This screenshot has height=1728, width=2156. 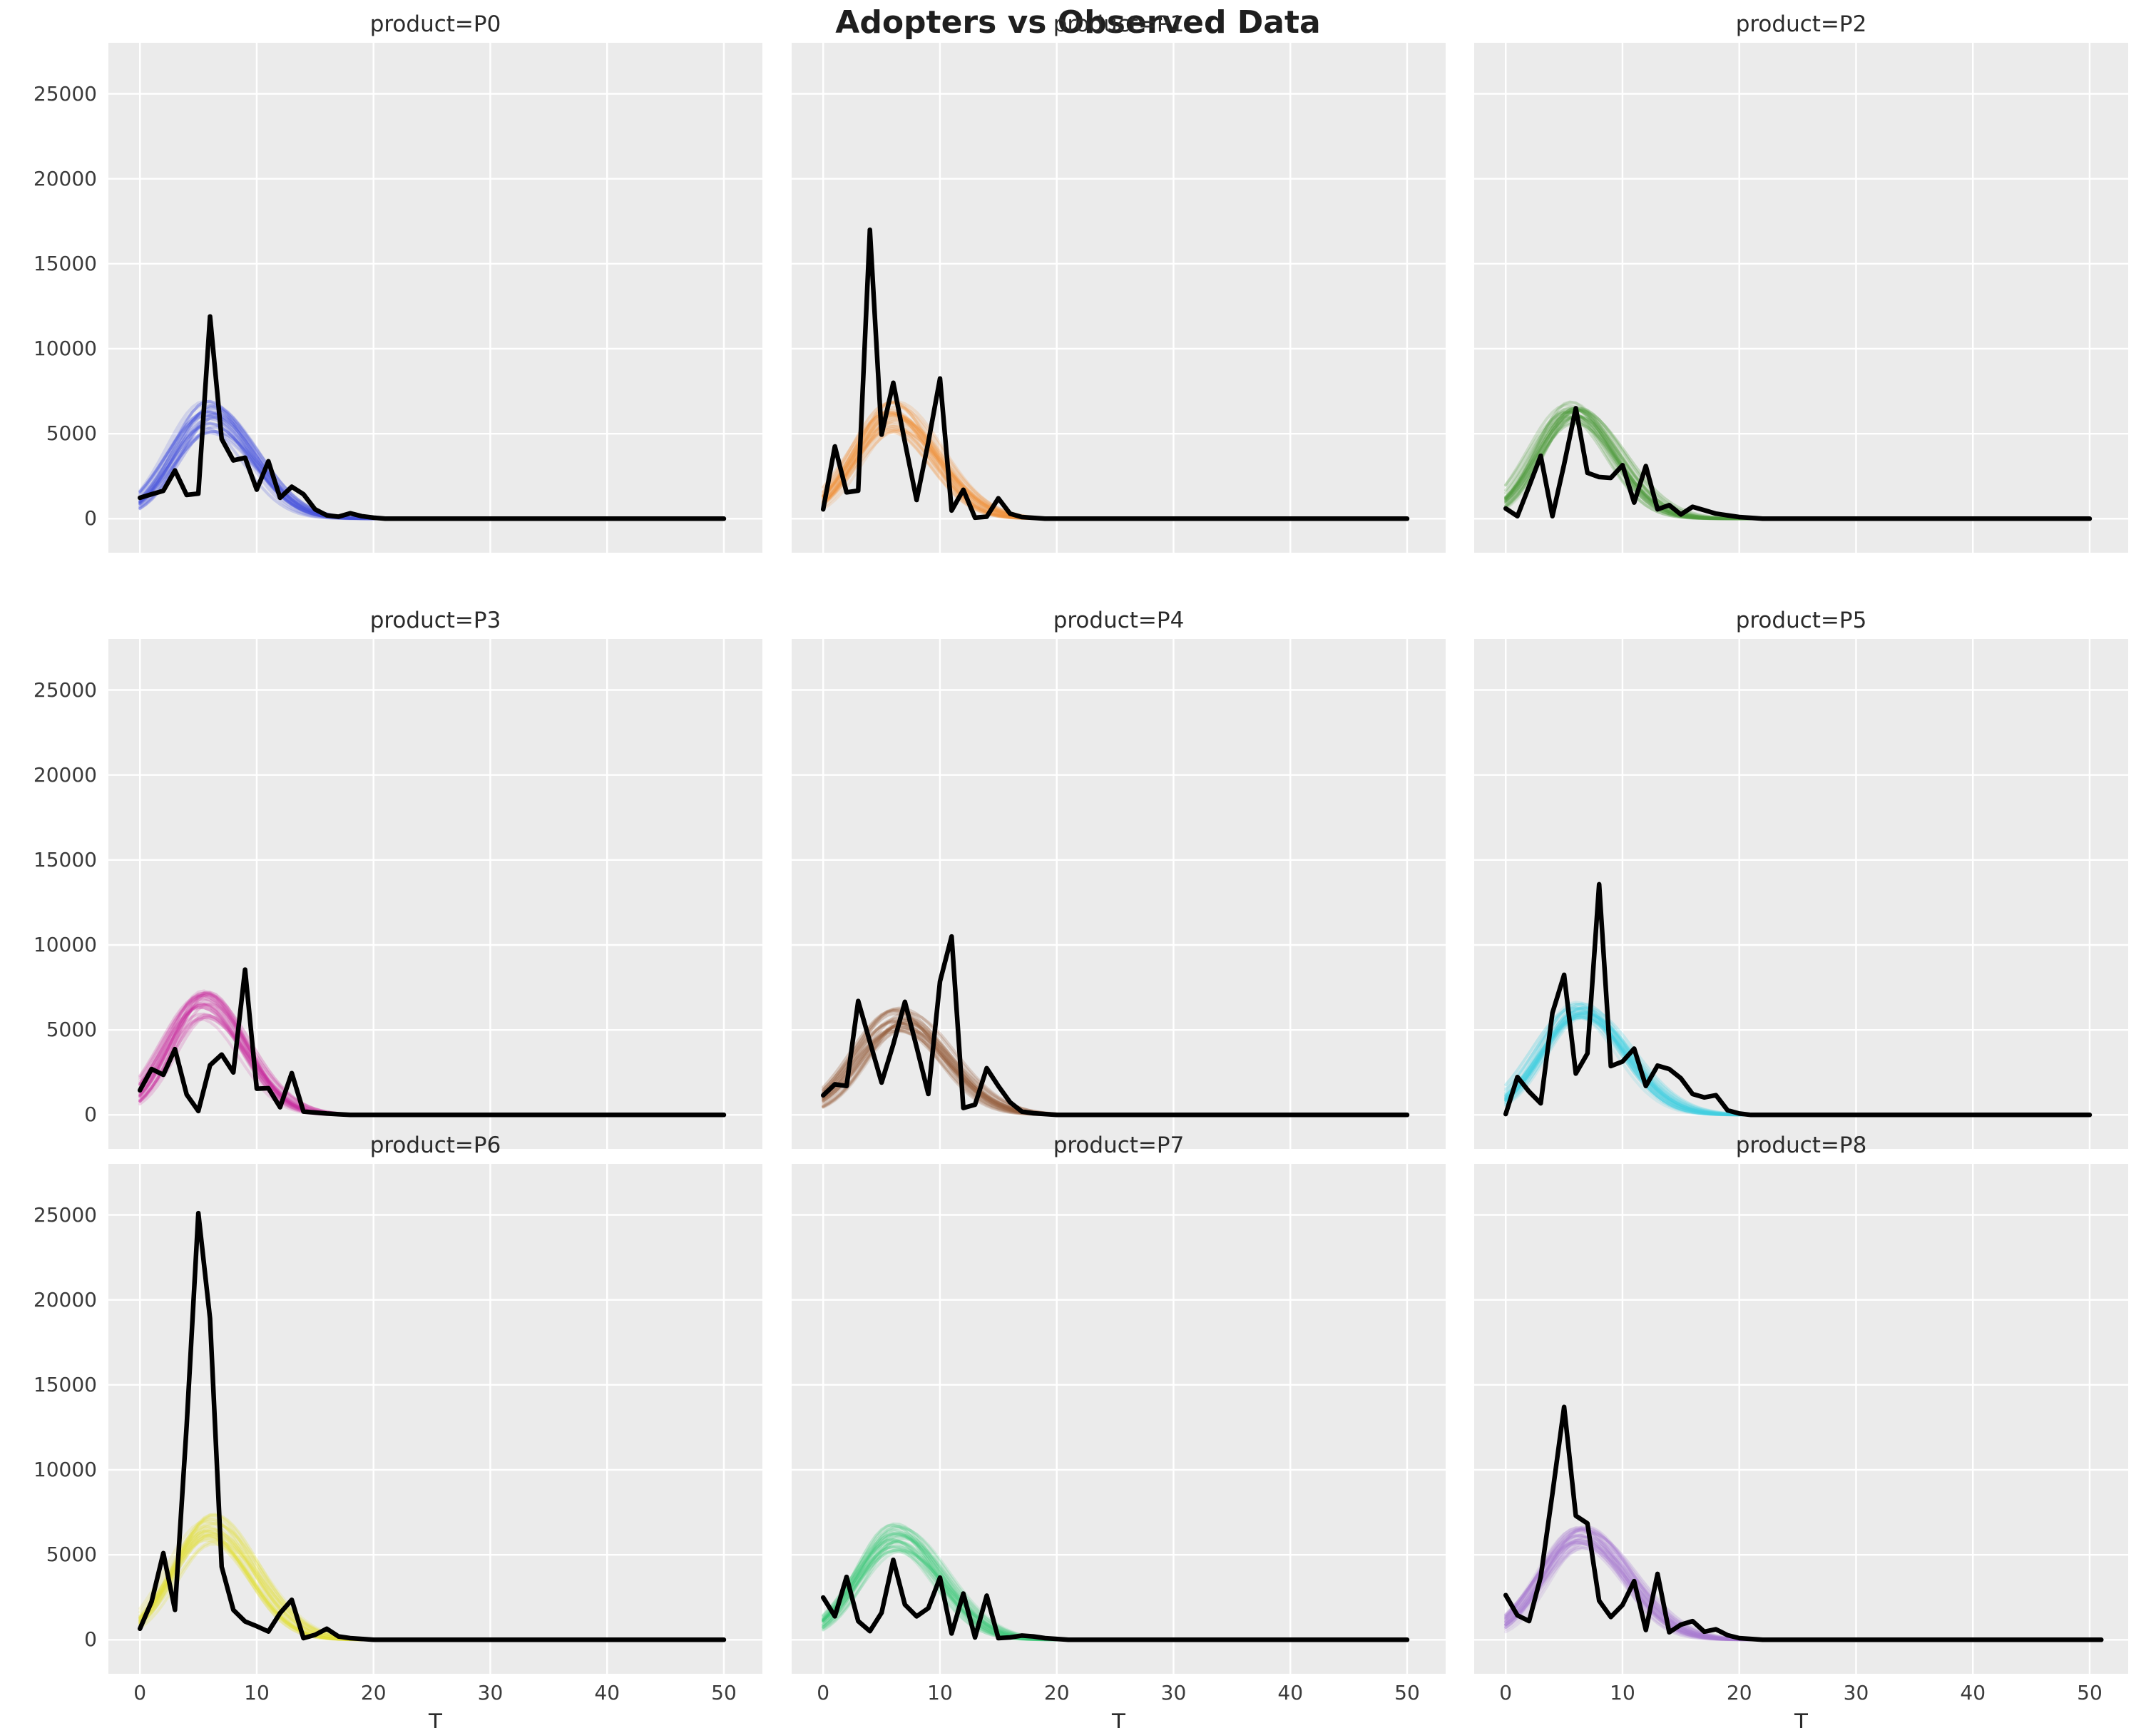 I want to click on observed-line-p2, so click(x=1798, y=463).